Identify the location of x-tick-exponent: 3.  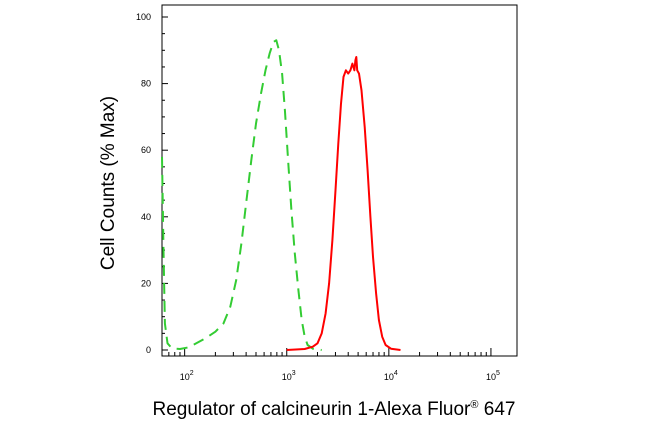
(294, 373).